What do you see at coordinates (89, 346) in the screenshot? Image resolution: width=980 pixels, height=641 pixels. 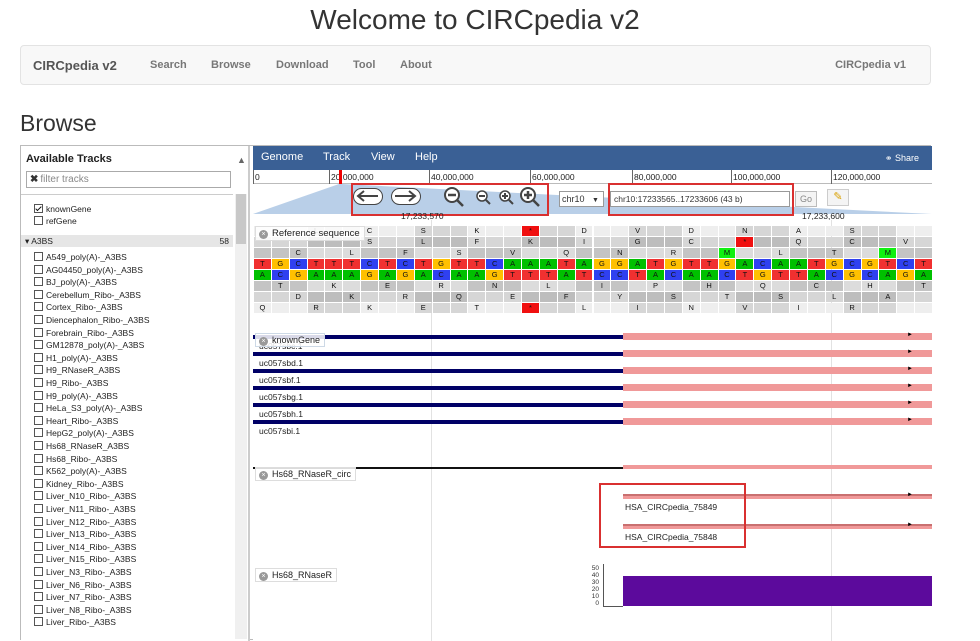 I see `track-checkbox-item: GM12878_poly(A)-_A3BS` at bounding box center [89, 346].